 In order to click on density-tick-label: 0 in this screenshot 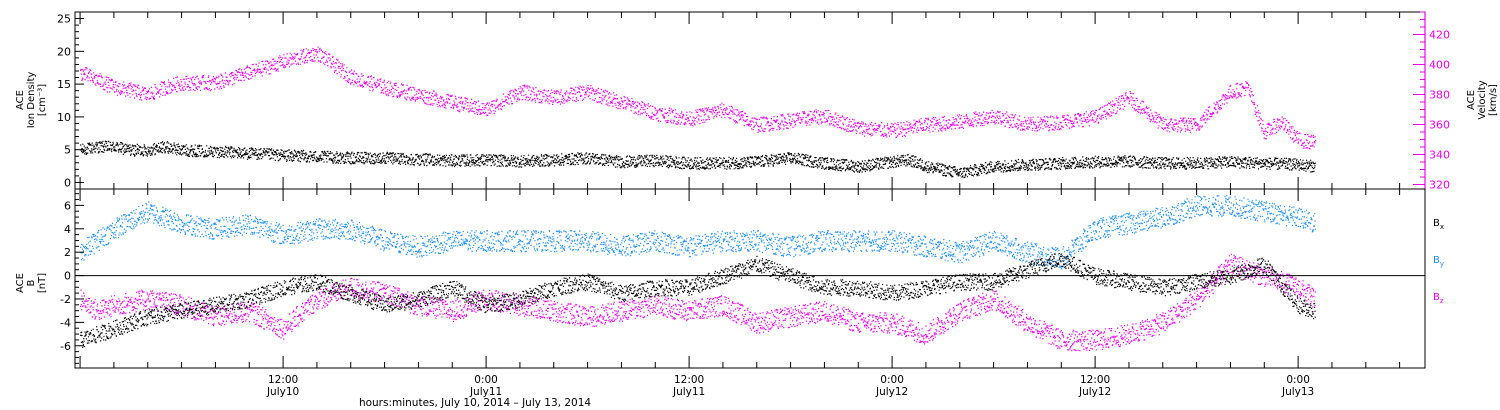, I will do `click(67, 182)`.